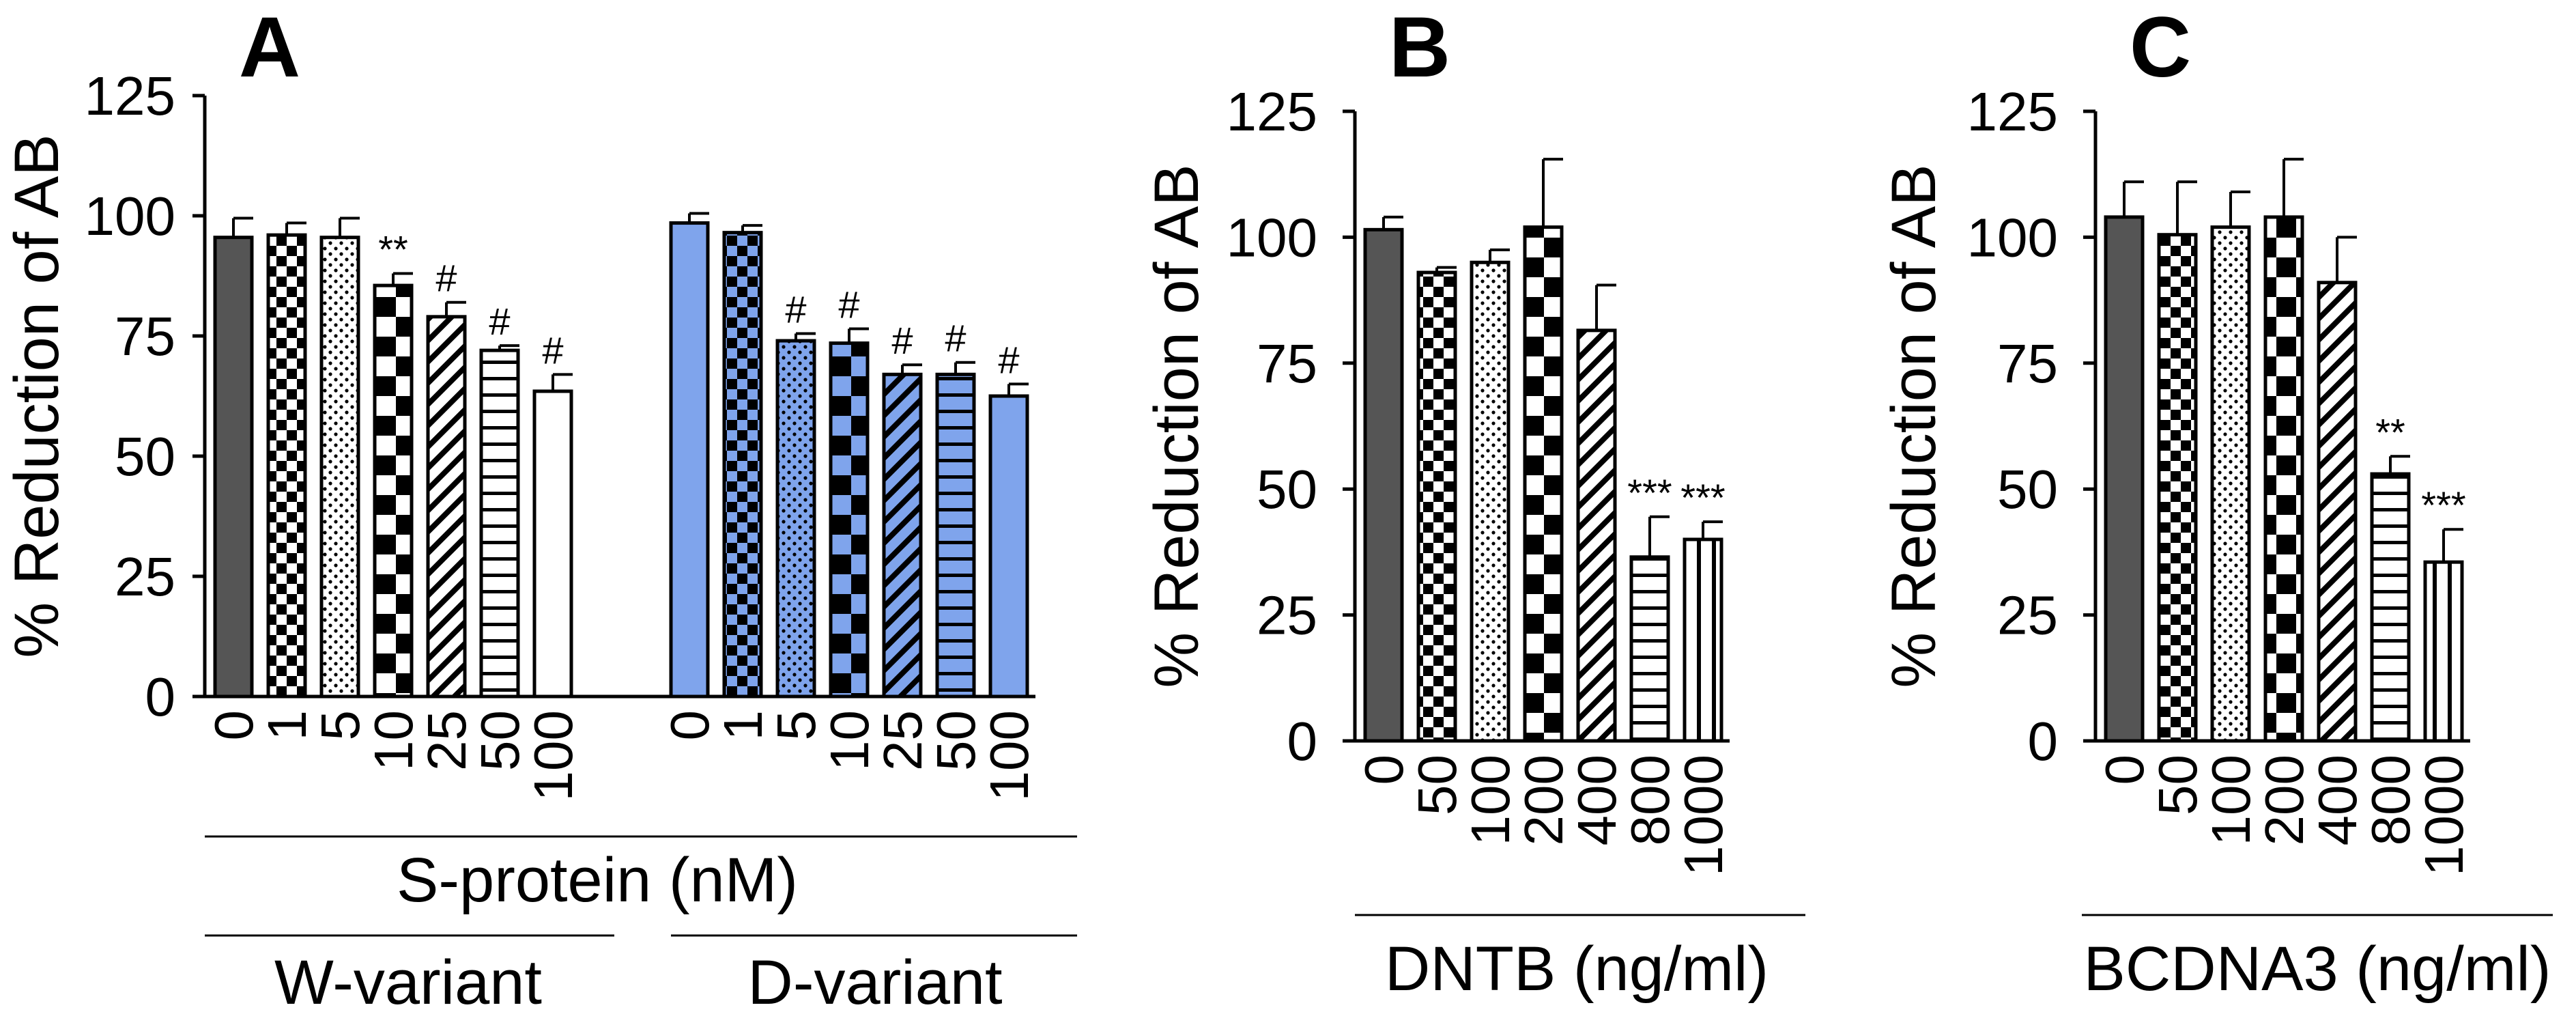  I want to click on x-axis-title: BCDNA3 (ng/ml), so click(2317, 969).